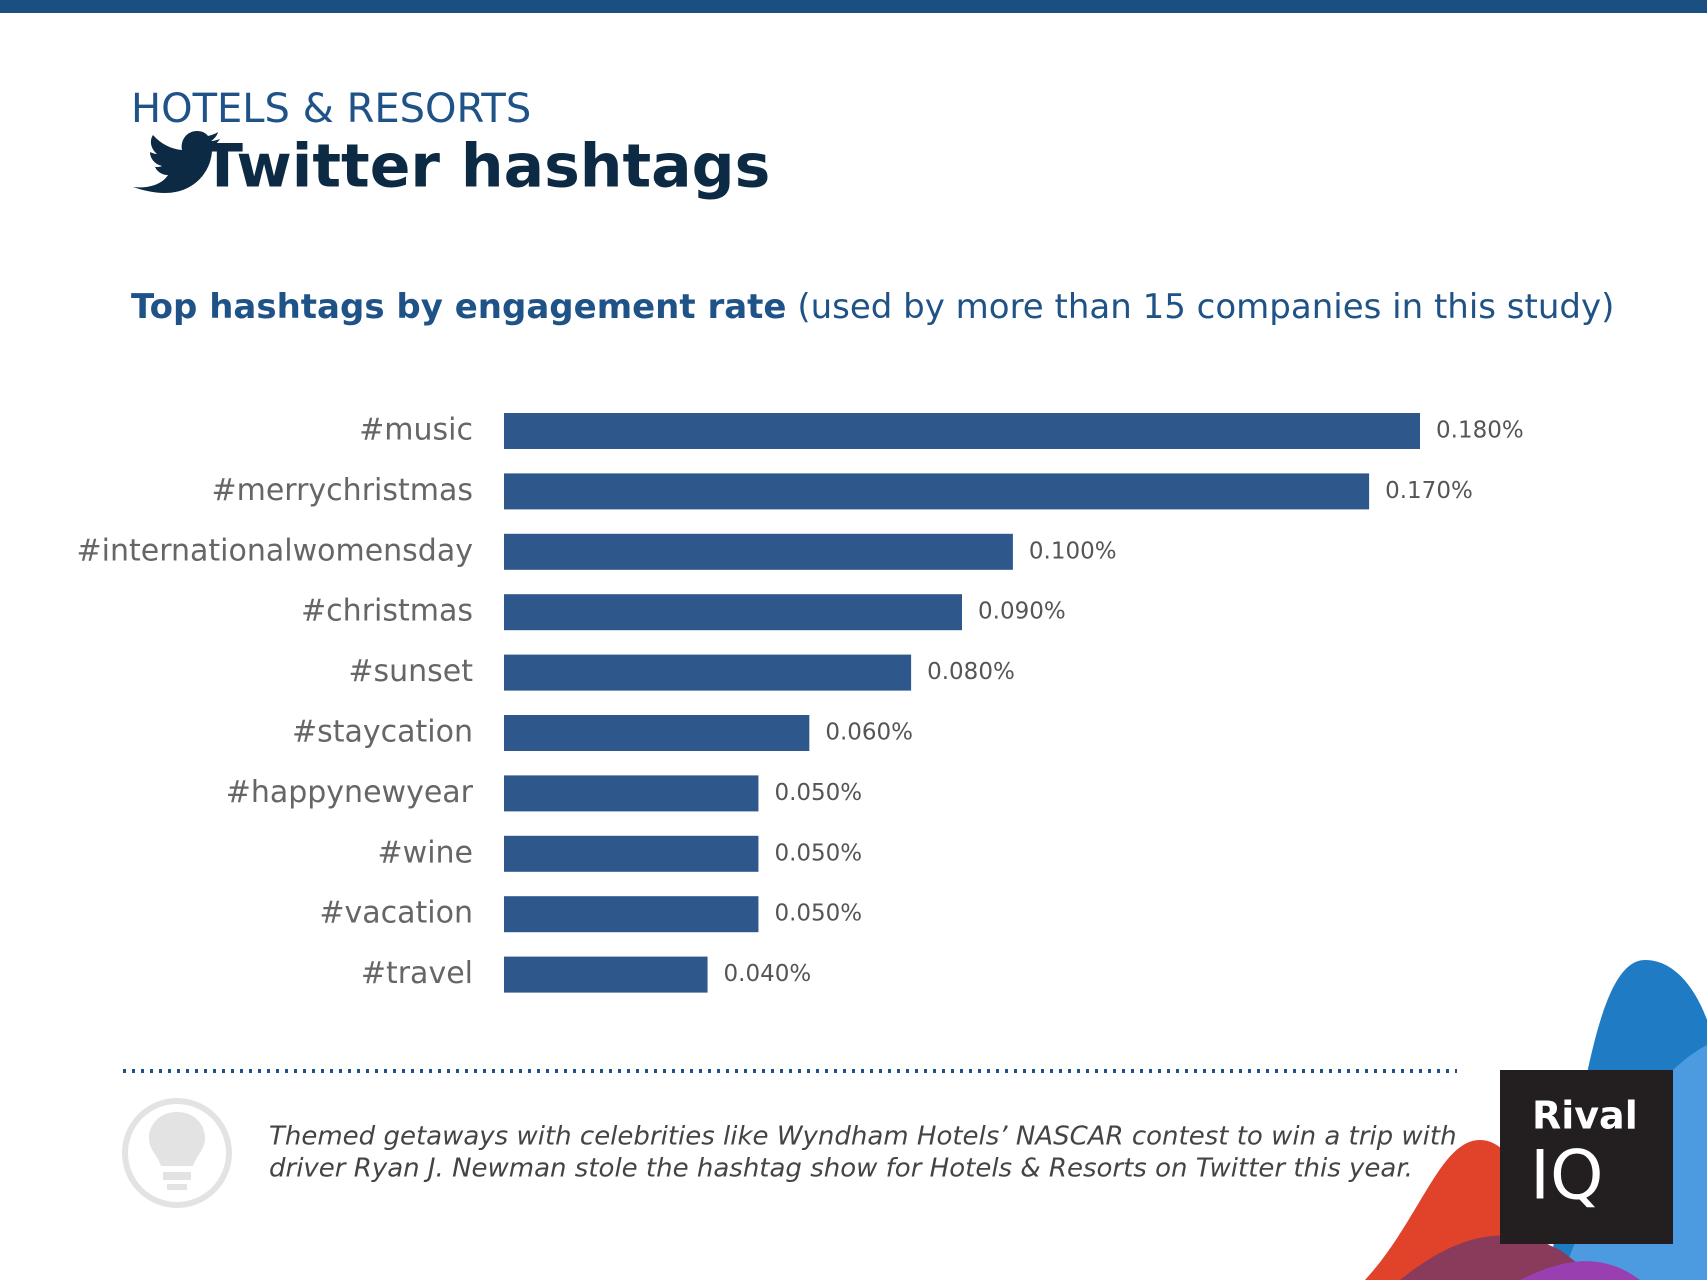 The image size is (1707, 1280). What do you see at coordinates (768, 974) in the screenshot?
I see `value-label: 0.040%` at bounding box center [768, 974].